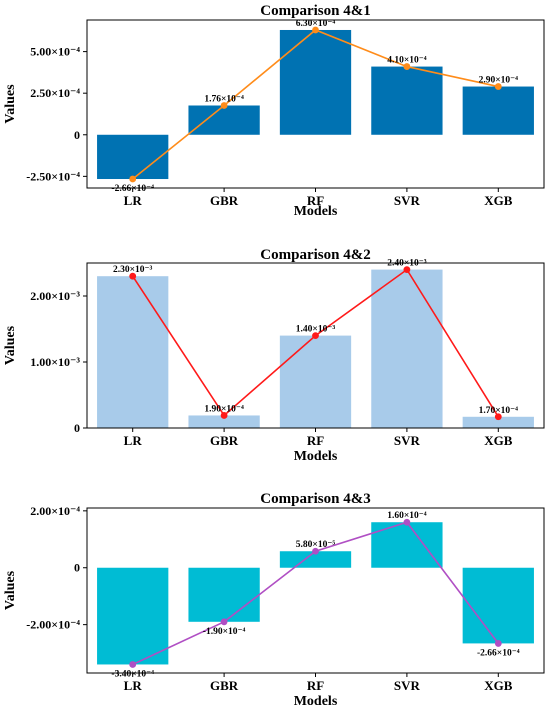  Describe the element at coordinates (55, 296) in the screenshot. I see `y-tick-label: 2.00×10⁻³` at that location.